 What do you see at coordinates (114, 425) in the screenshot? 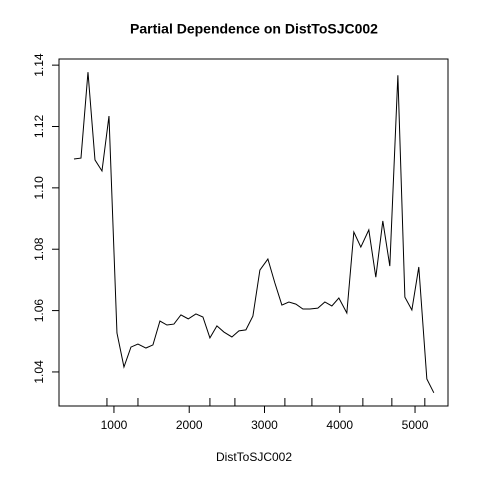
I see `x-tick-label: 1000` at bounding box center [114, 425].